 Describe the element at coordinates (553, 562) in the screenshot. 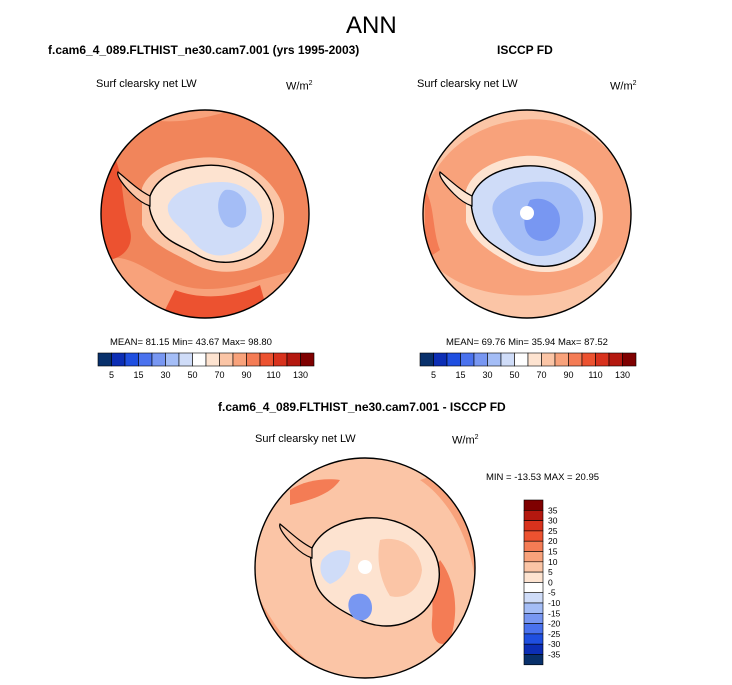

I see `colorbar-tick-label: 10` at that location.